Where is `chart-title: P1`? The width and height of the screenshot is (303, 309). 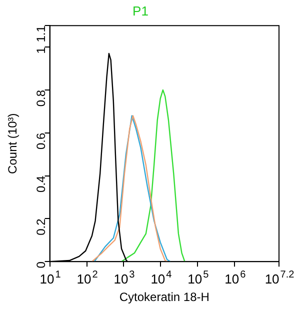 chart-title: P1 is located at coordinates (140, 10).